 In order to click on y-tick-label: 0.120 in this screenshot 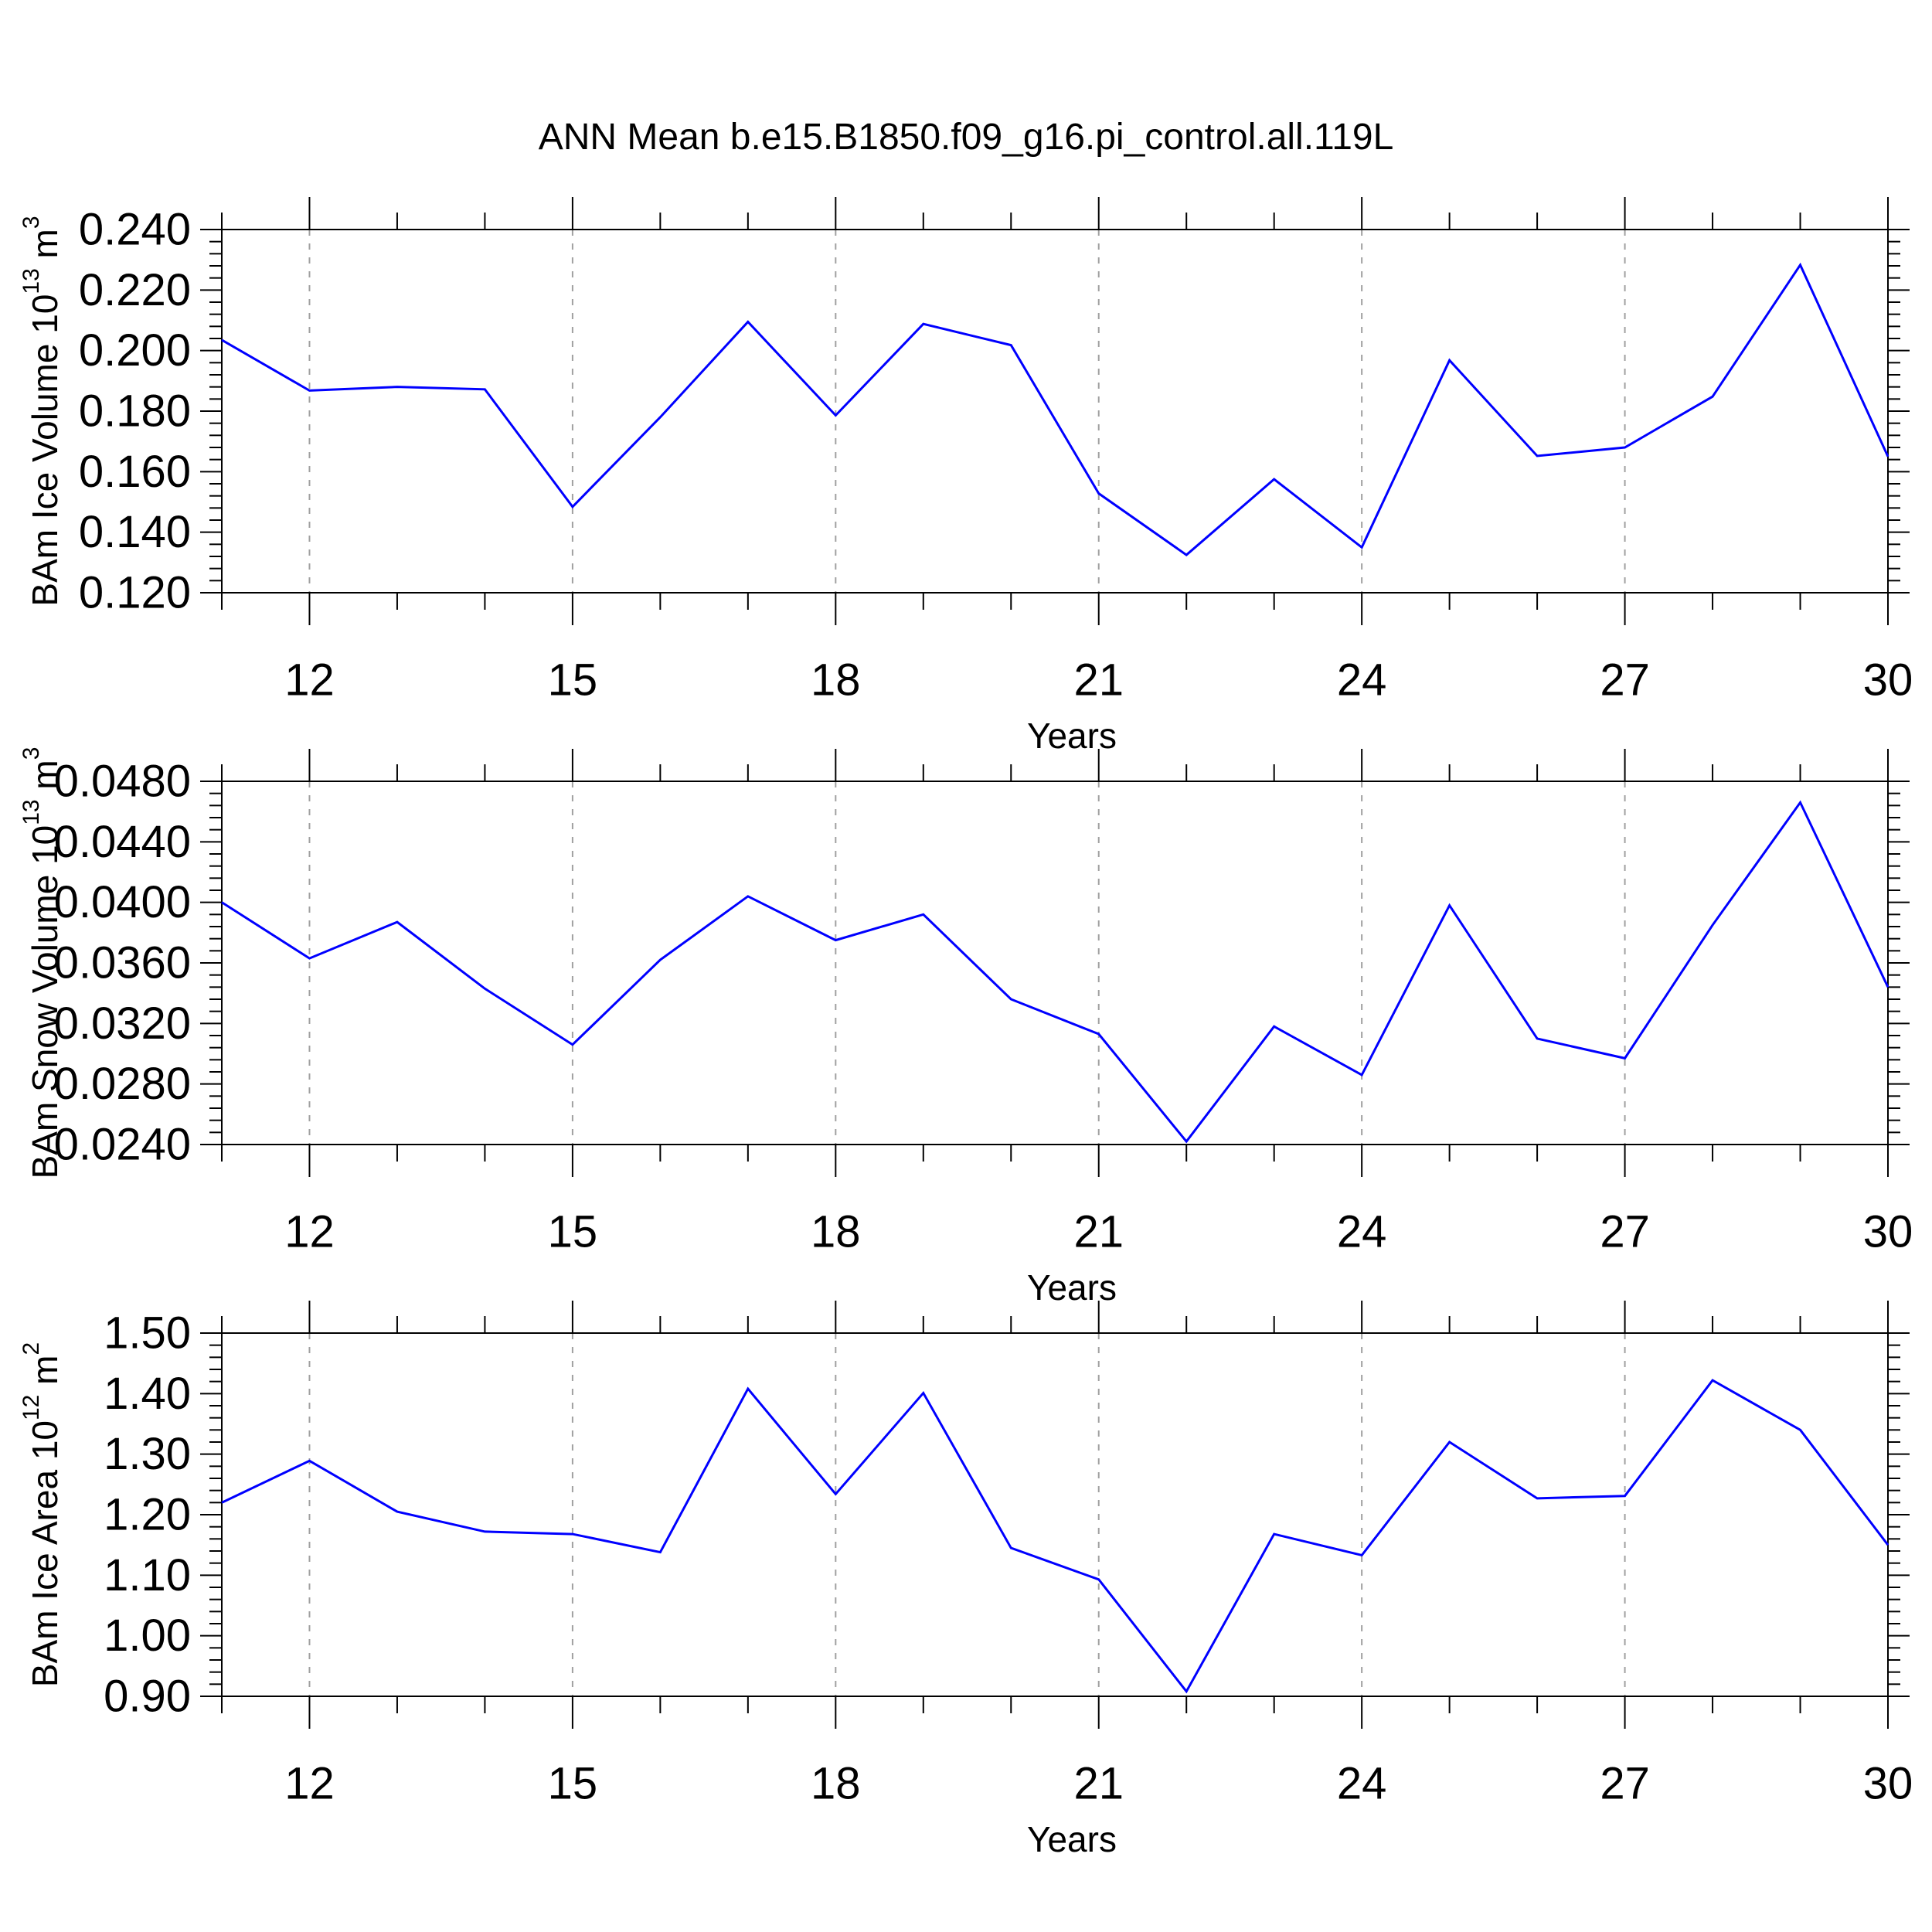, I will do `click(135, 593)`.